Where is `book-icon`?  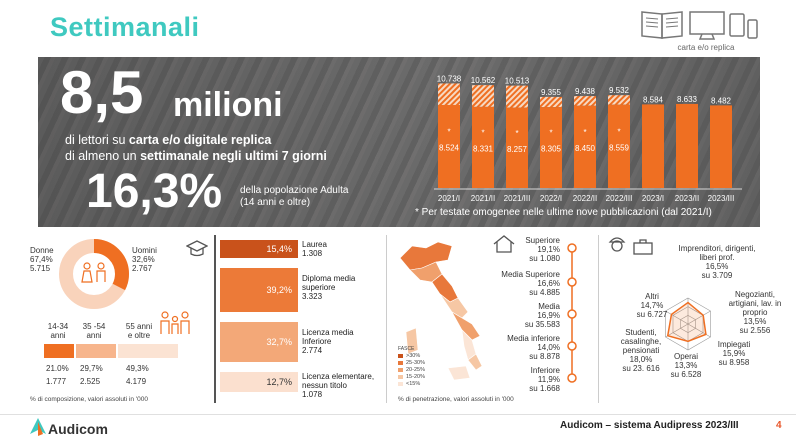
book-icon is located at coordinates (662, 25).